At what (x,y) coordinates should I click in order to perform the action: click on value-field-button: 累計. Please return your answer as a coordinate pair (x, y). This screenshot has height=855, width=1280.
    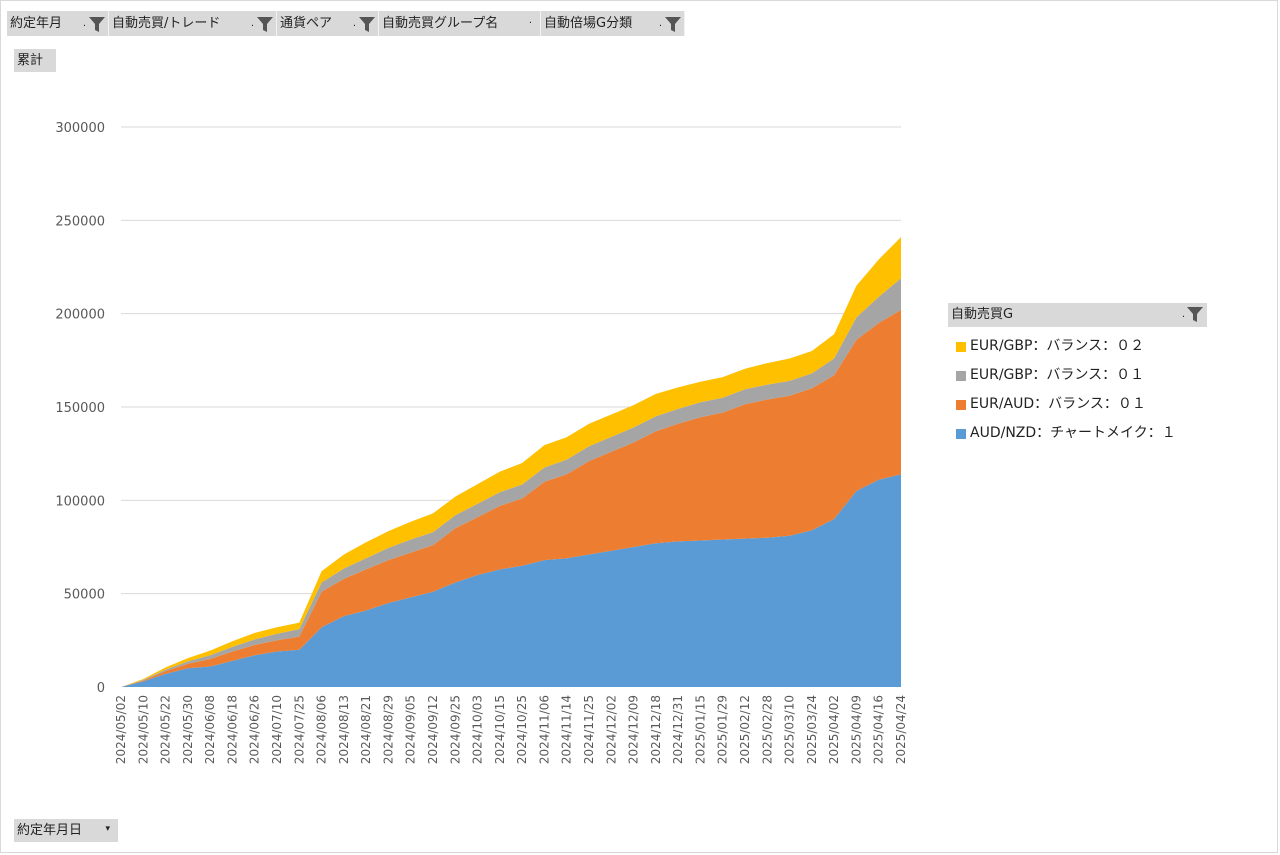
    Looking at the image, I should click on (35, 60).